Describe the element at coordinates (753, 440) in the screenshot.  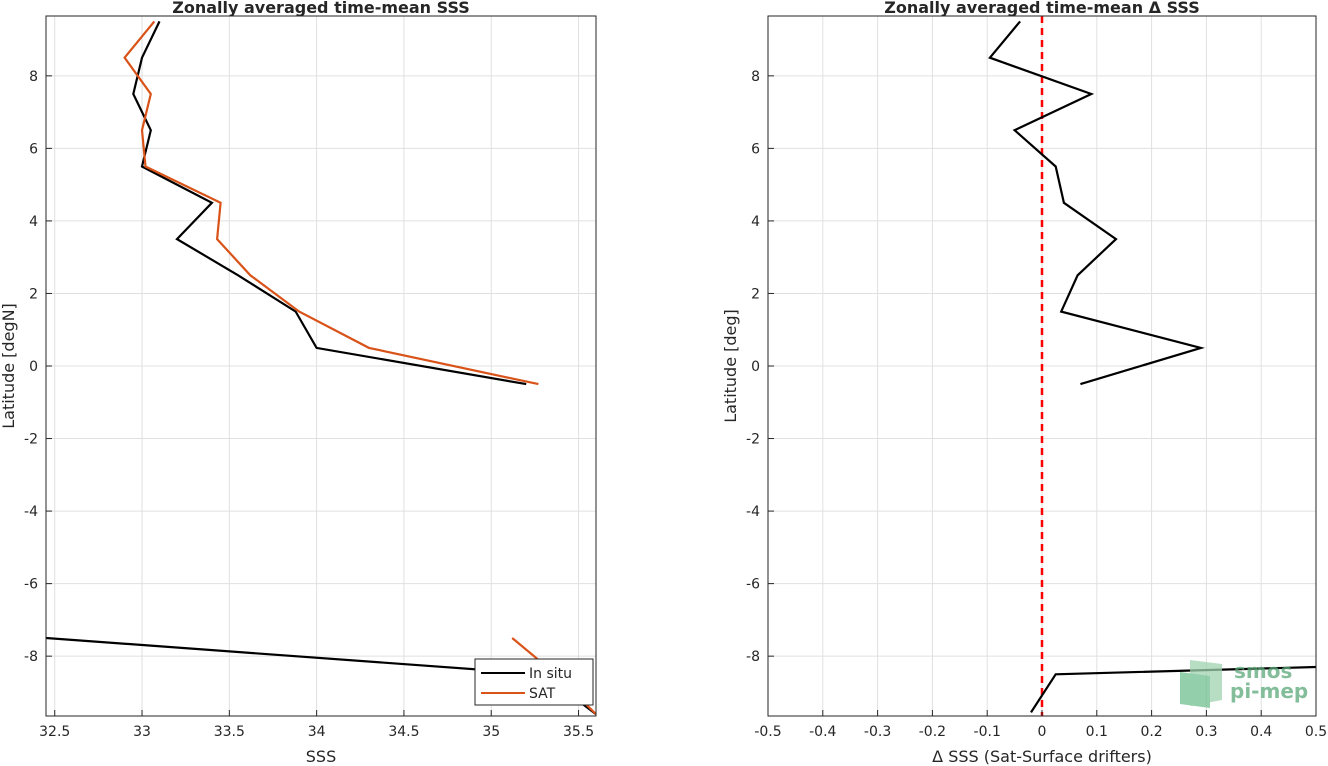
I see `delta-y-tick-label: -2` at that location.